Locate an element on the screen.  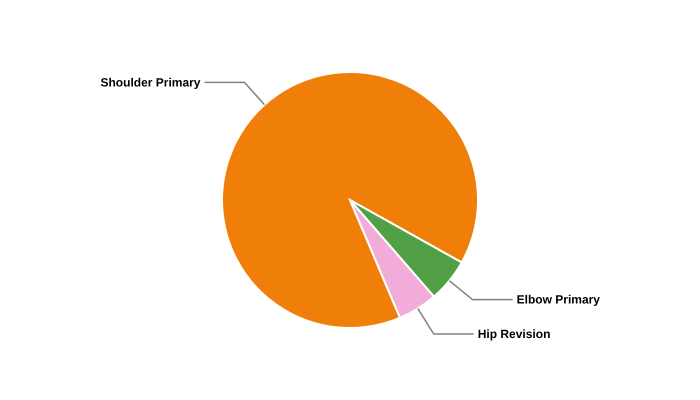
slice-label: Hip Revision is located at coordinates (514, 333).